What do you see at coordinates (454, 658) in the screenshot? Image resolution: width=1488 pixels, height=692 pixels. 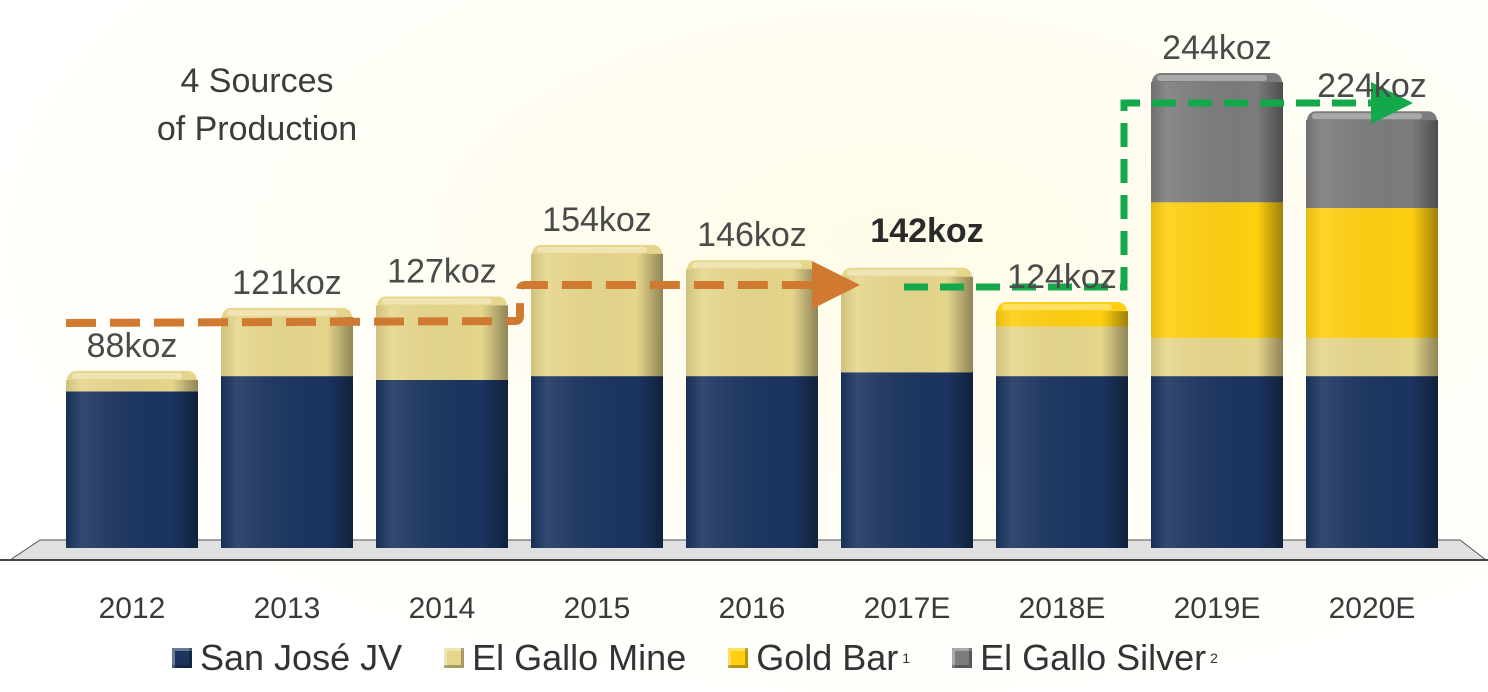 I see `el-gallo-mine-swatch-icon` at bounding box center [454, 658].